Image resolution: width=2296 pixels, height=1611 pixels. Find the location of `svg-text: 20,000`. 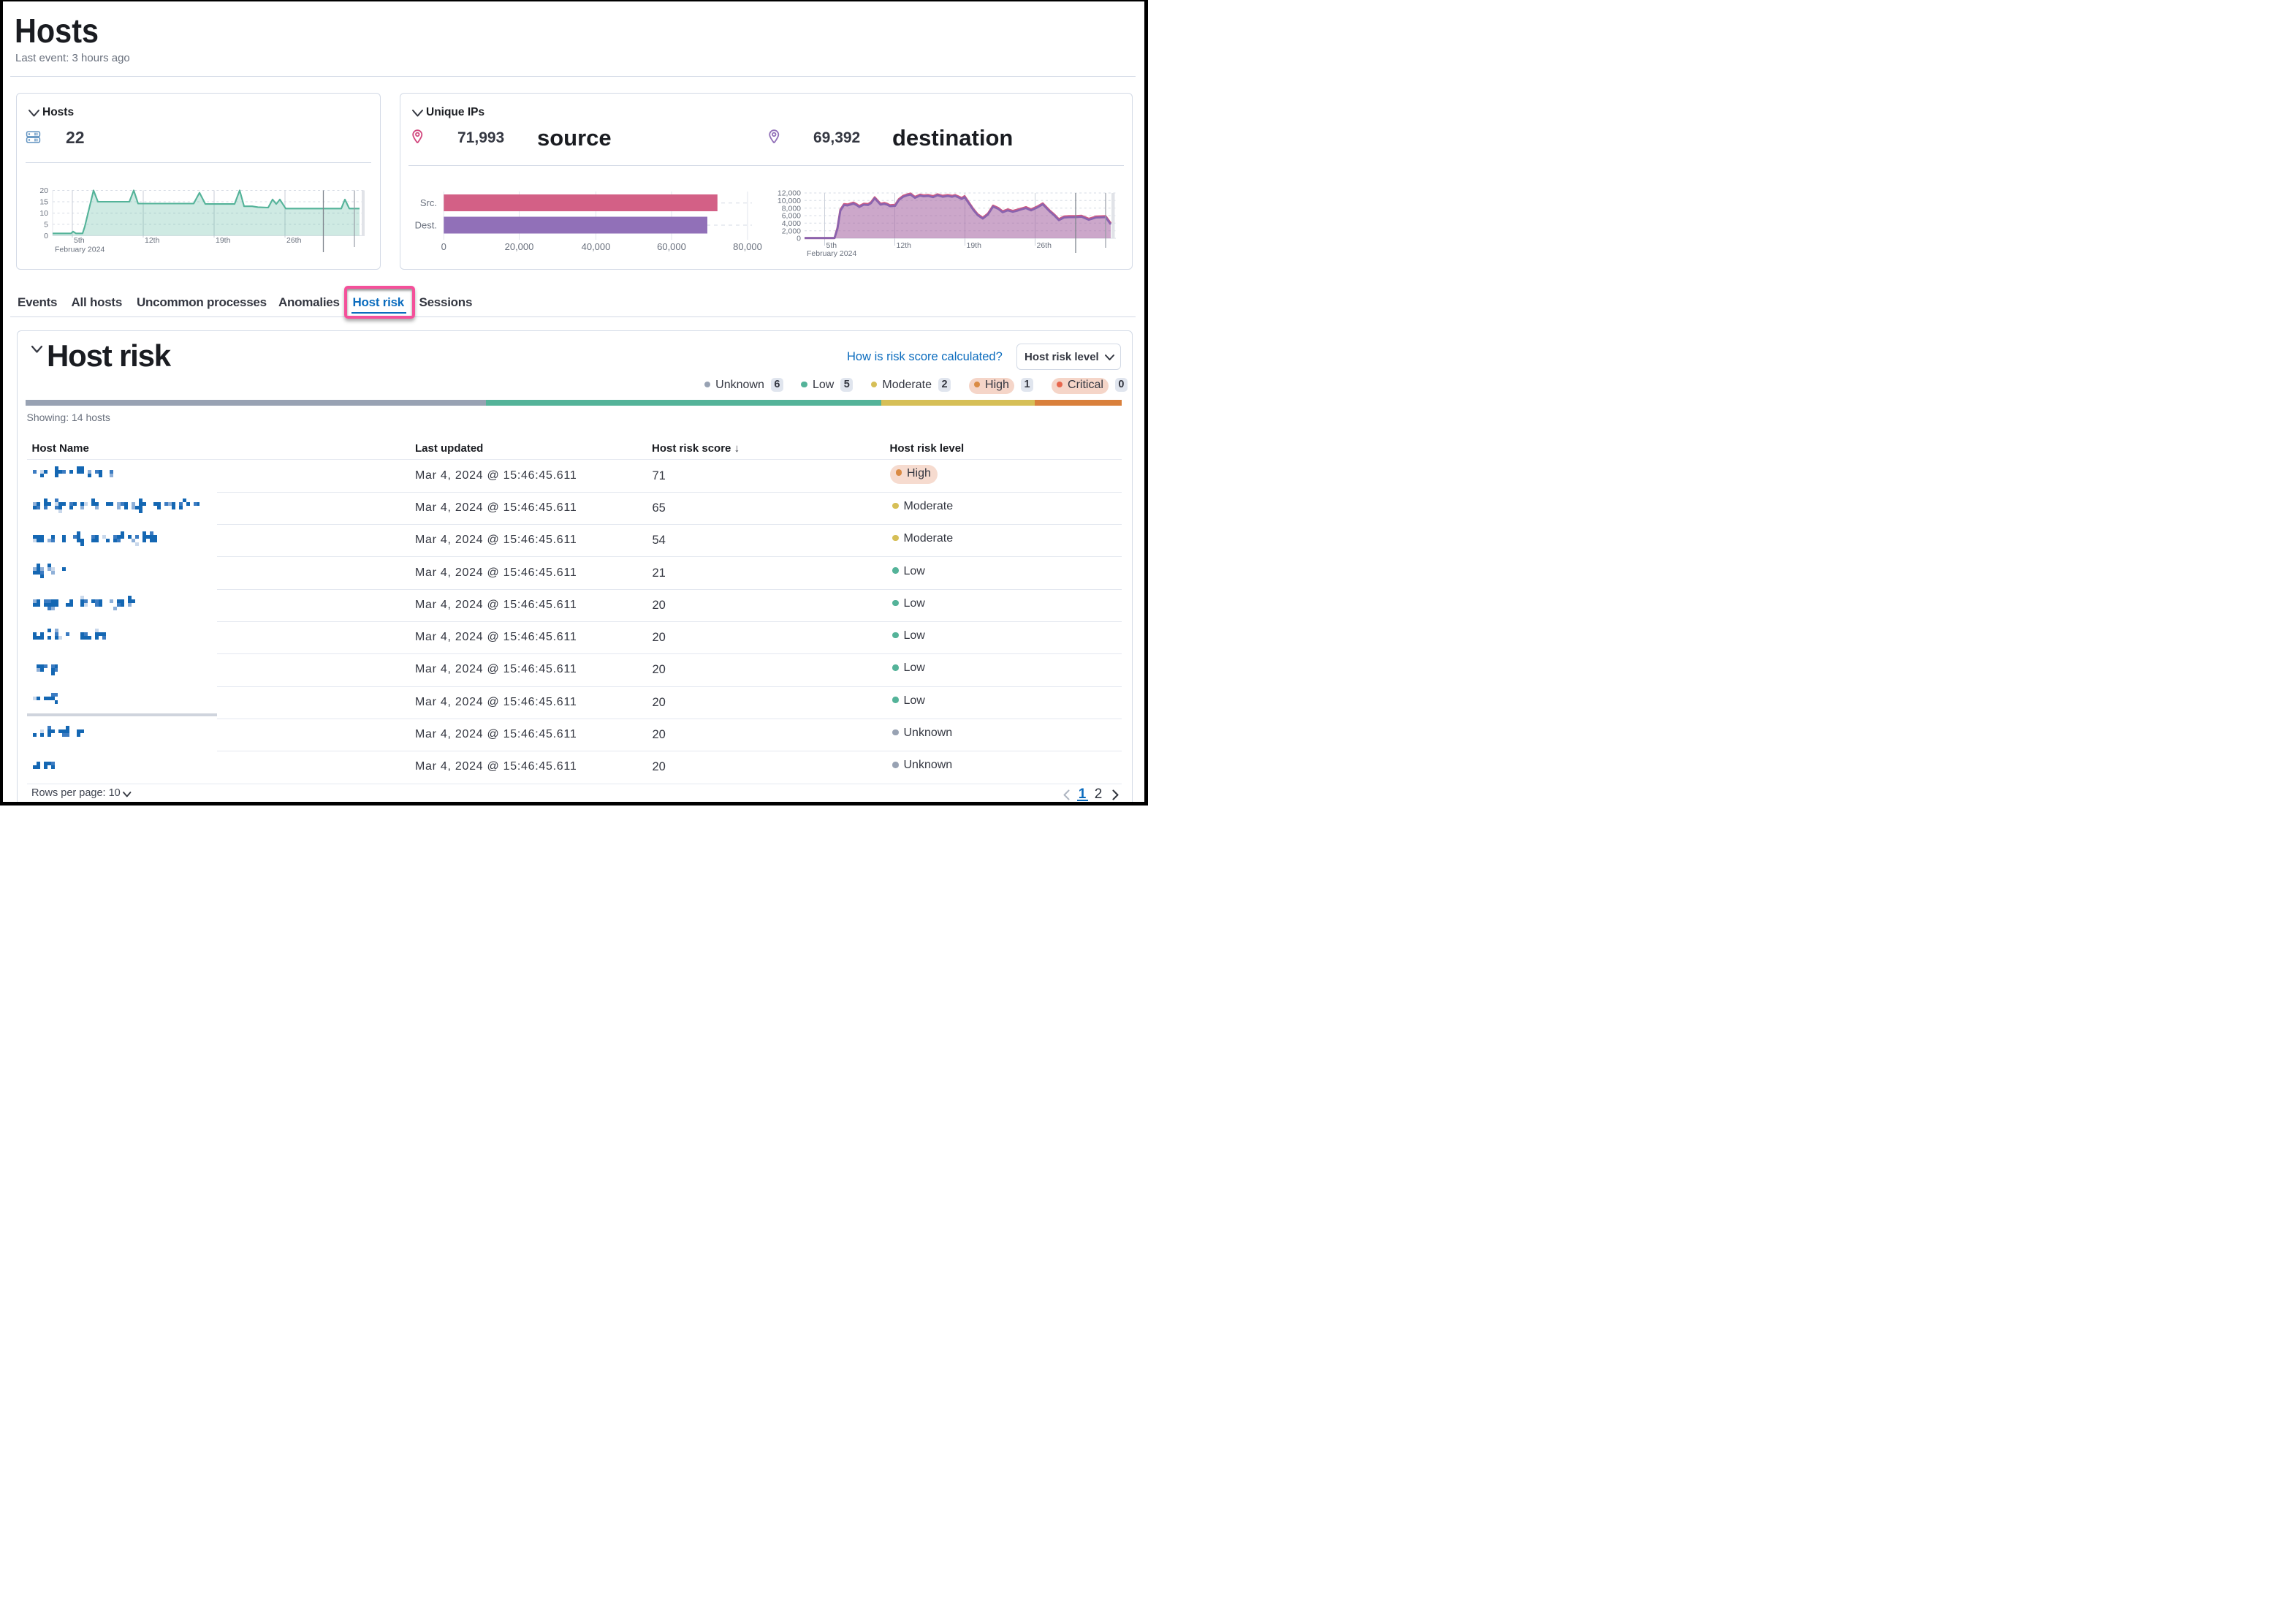

svg-text: 20,000 is located at coordinates (519, 246).